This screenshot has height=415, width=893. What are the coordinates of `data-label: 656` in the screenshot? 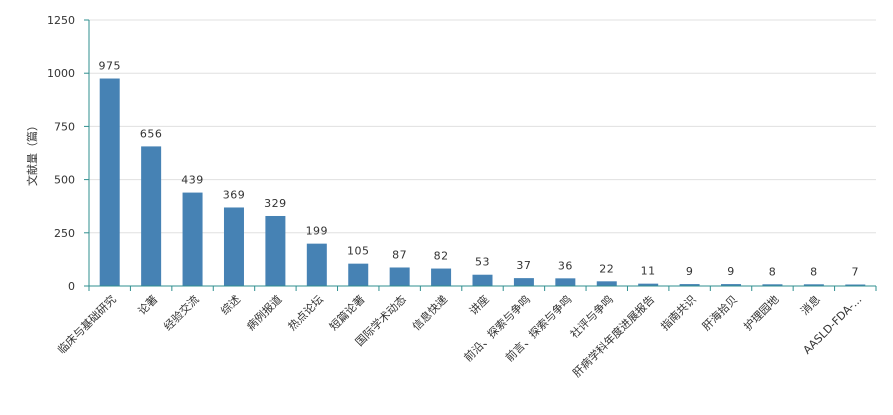 It's located at (151, 133).